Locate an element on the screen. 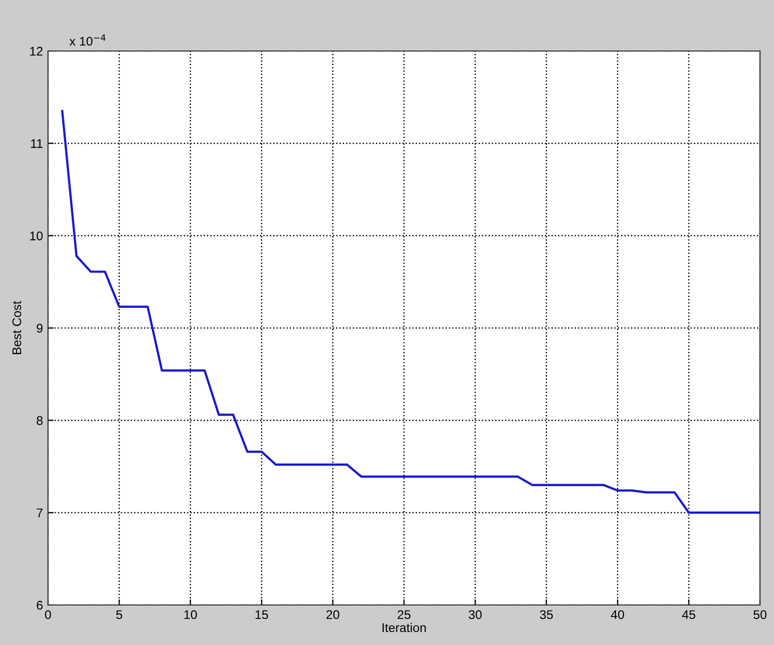 The width and height of the screenshot is (774, 645). y-tick-label: 12 is located at coordinates (36, 51).